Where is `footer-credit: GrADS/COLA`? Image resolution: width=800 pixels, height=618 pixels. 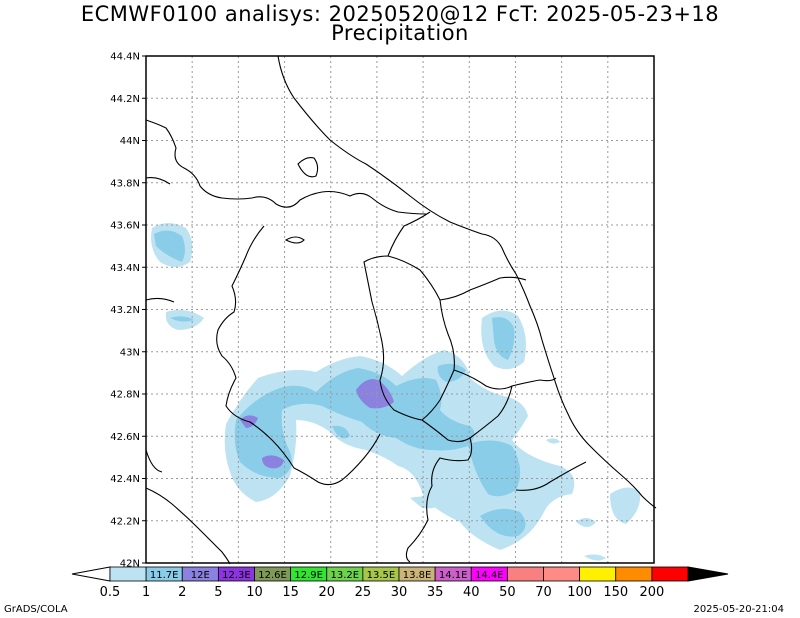
footer-credit: GrADS/COLA is located at coordinates (36, 609).